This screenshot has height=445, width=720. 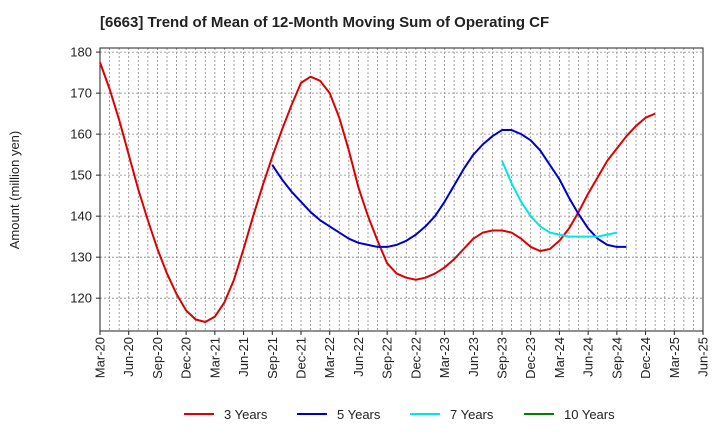 What do you see at coordinates (81, 93) in the screenshot?
I see `y-tick-label: 170` at bounding box center [81, 93].